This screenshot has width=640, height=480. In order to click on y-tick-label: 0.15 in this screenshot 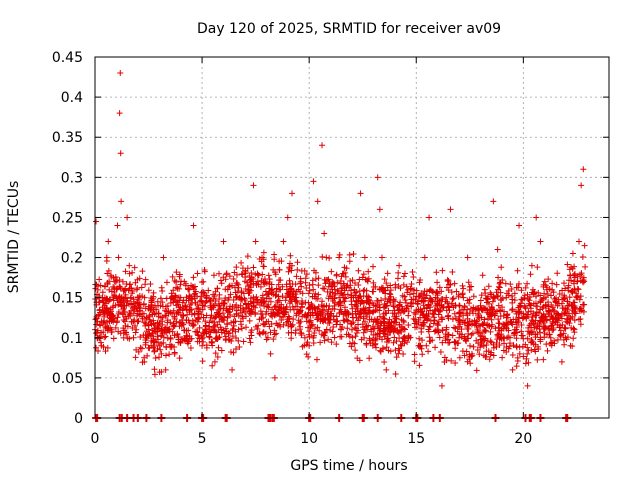, I will do `click(67, 299)`.